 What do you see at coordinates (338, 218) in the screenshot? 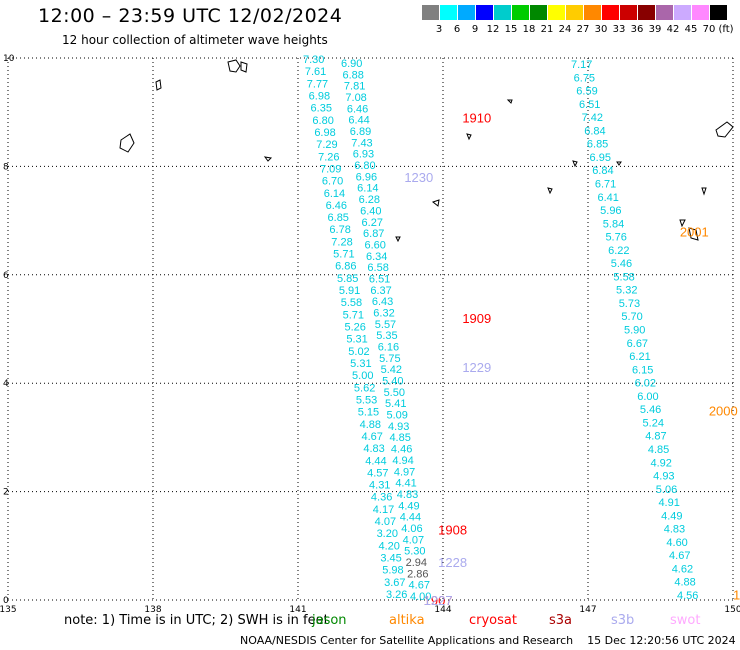
I see `track-a-value: 6.85` at bounding box center [338, 218].